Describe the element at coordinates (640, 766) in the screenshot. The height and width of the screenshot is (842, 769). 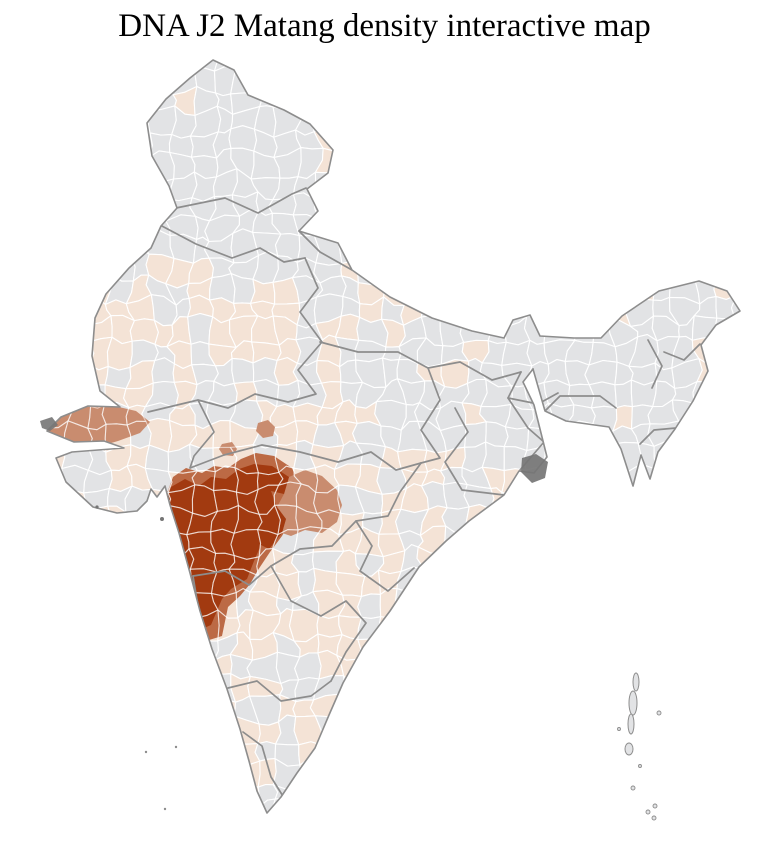
I see `island` at that location.